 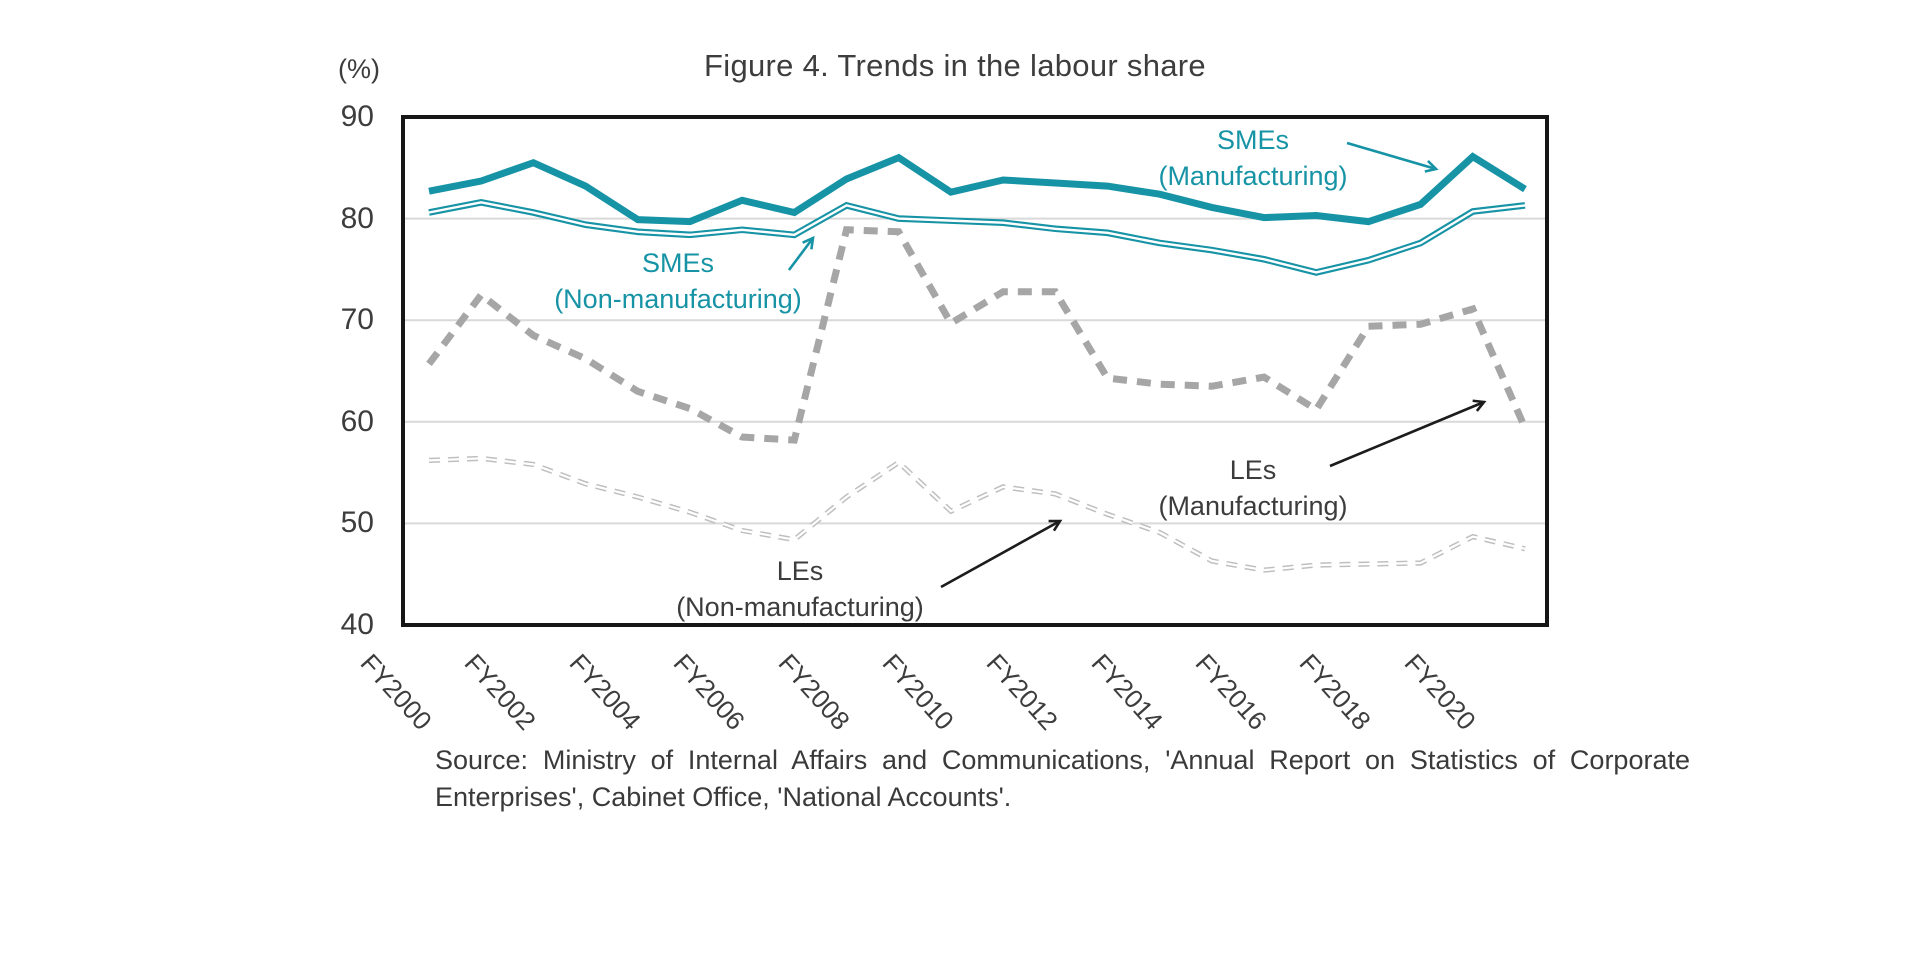 What do you see at coordinates (1001, 554) in the screenshot?
I see `arrow-les-non-manufacturing` at bounding box center [1001, 554].